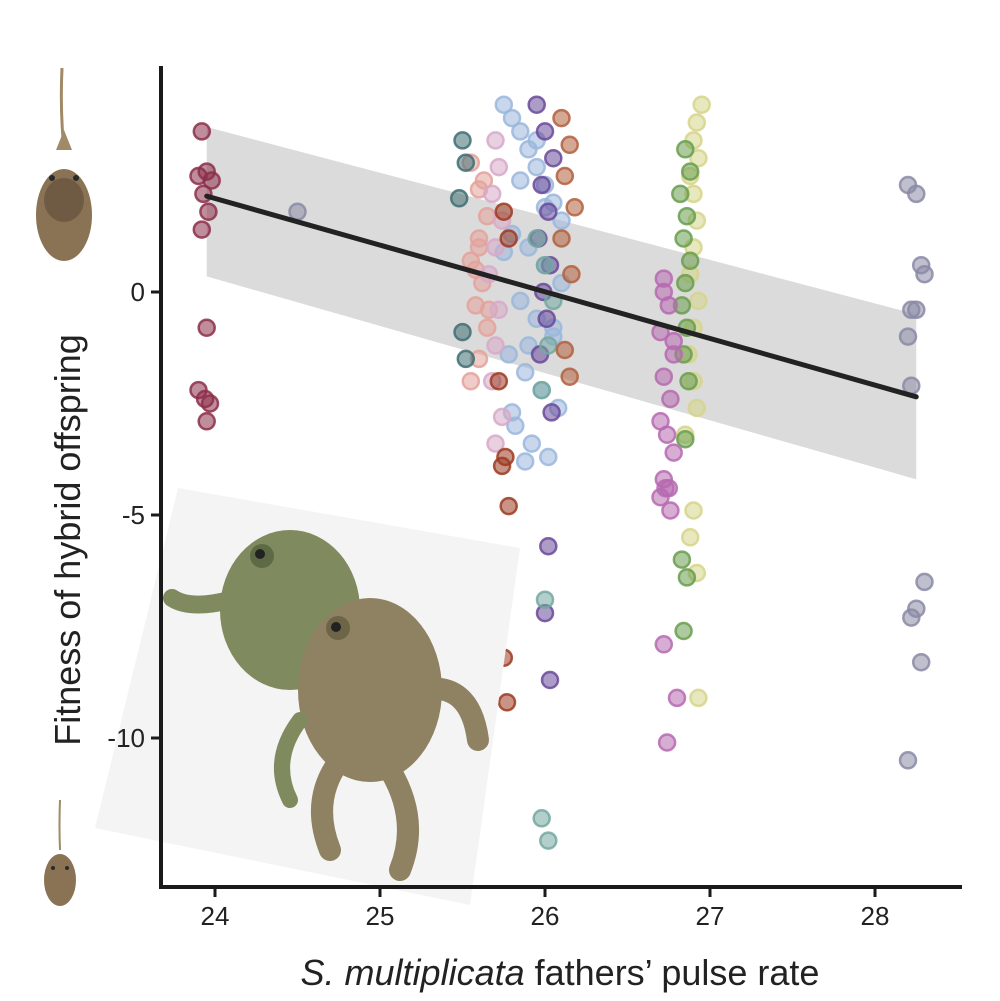 Image resolution: width=1000 pixels, height=1001 pixels. I want to click on x-tick-label: 25, so click(380, 916).